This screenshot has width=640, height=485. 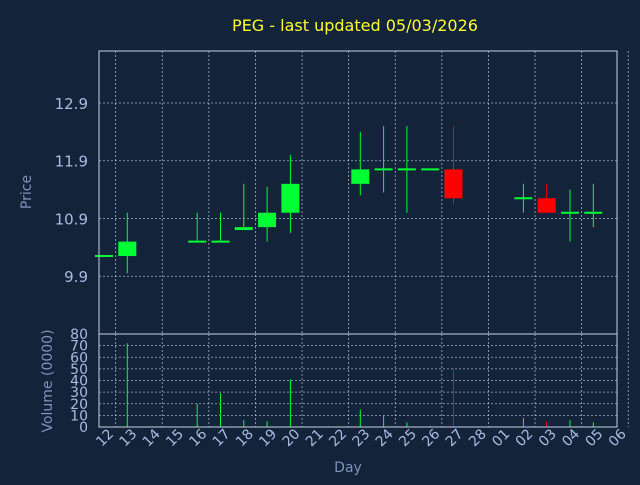 I want to click on volume-tick-label: 10, so click(x=79, y=416).